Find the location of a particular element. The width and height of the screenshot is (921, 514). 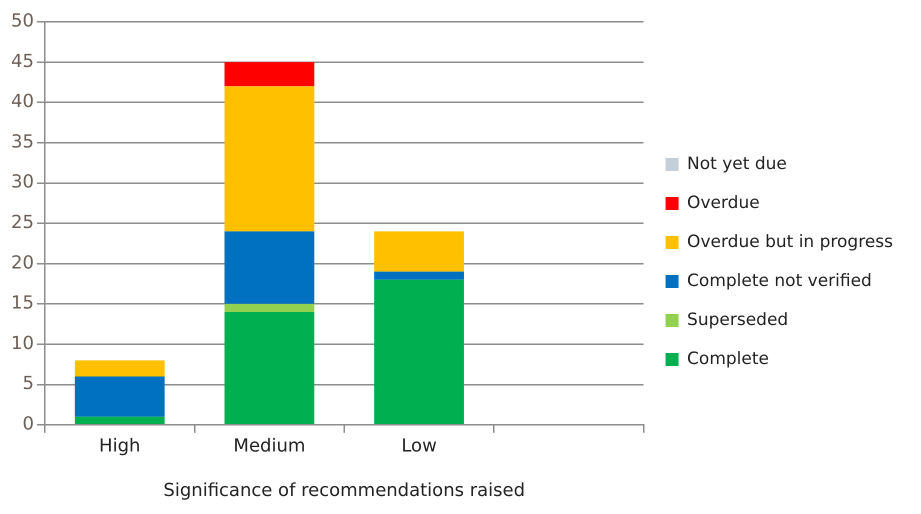

legend-label: Not yet due is located at coordinates (737, 164).